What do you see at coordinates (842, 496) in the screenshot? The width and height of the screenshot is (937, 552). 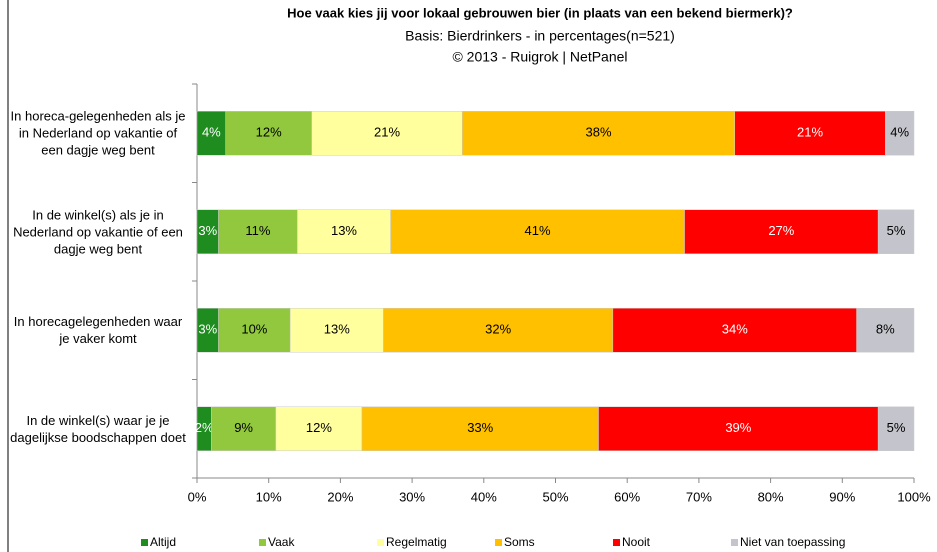 I see `x-tick-label: 90%` at bounding box center [842, 496].